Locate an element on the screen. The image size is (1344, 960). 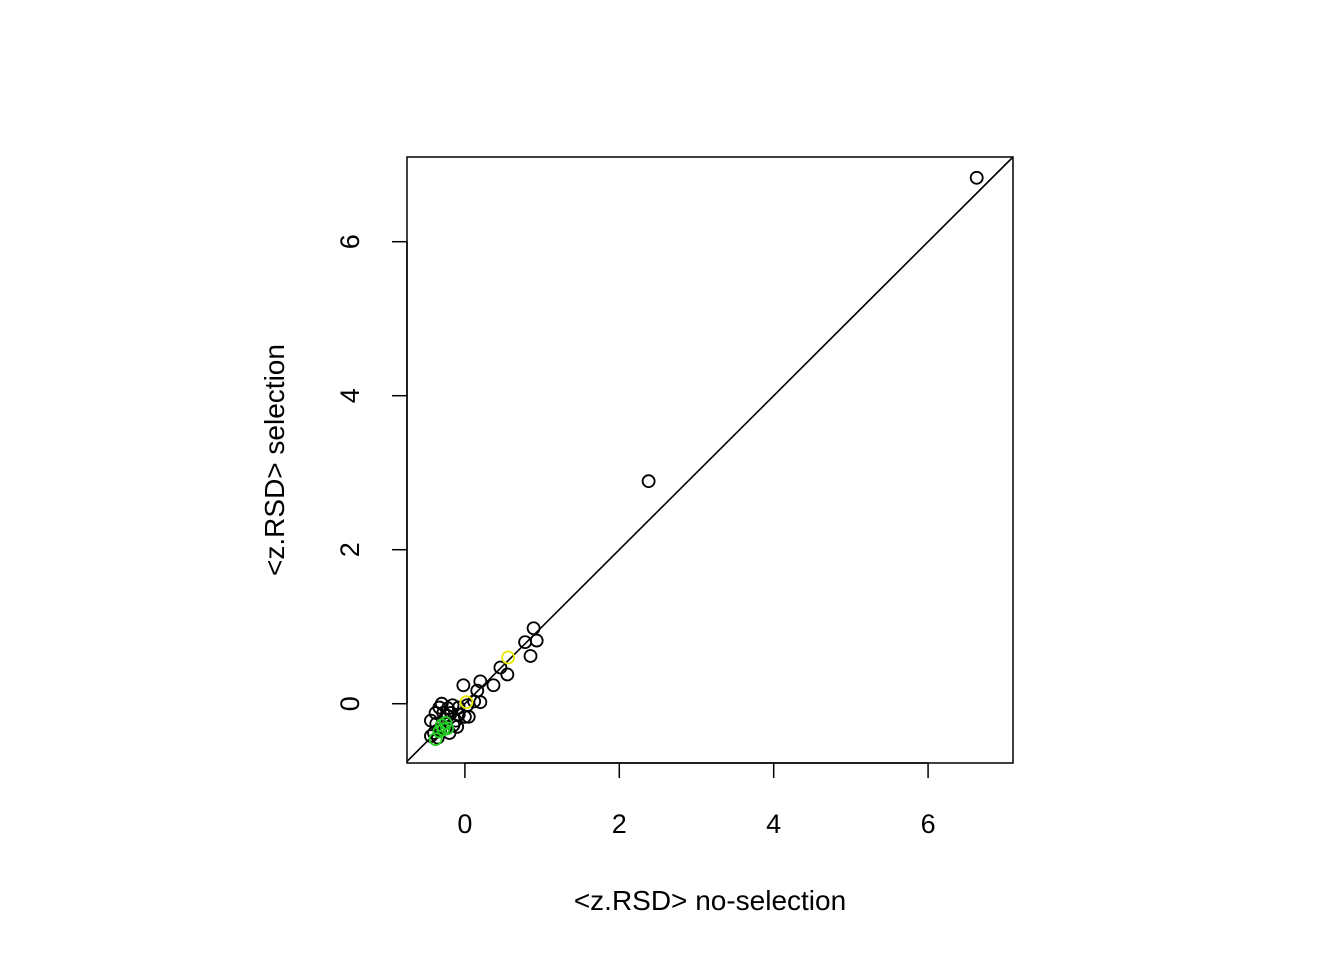
y-tick-label: 0 is located at coordinates (350, 703).